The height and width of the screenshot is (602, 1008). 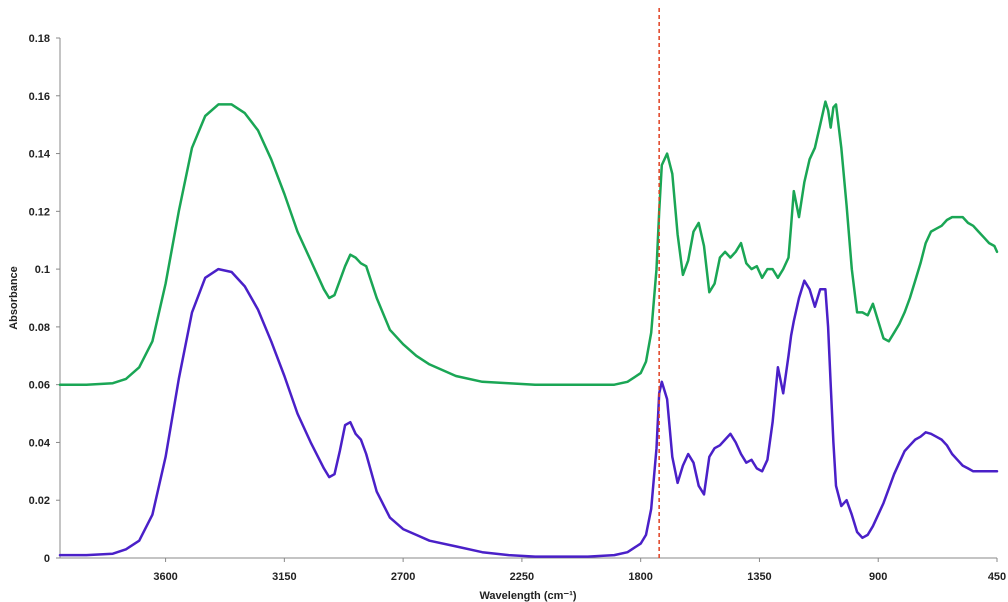 I want to click on y-tick-label: 0.14, so click(x=40, y=155).